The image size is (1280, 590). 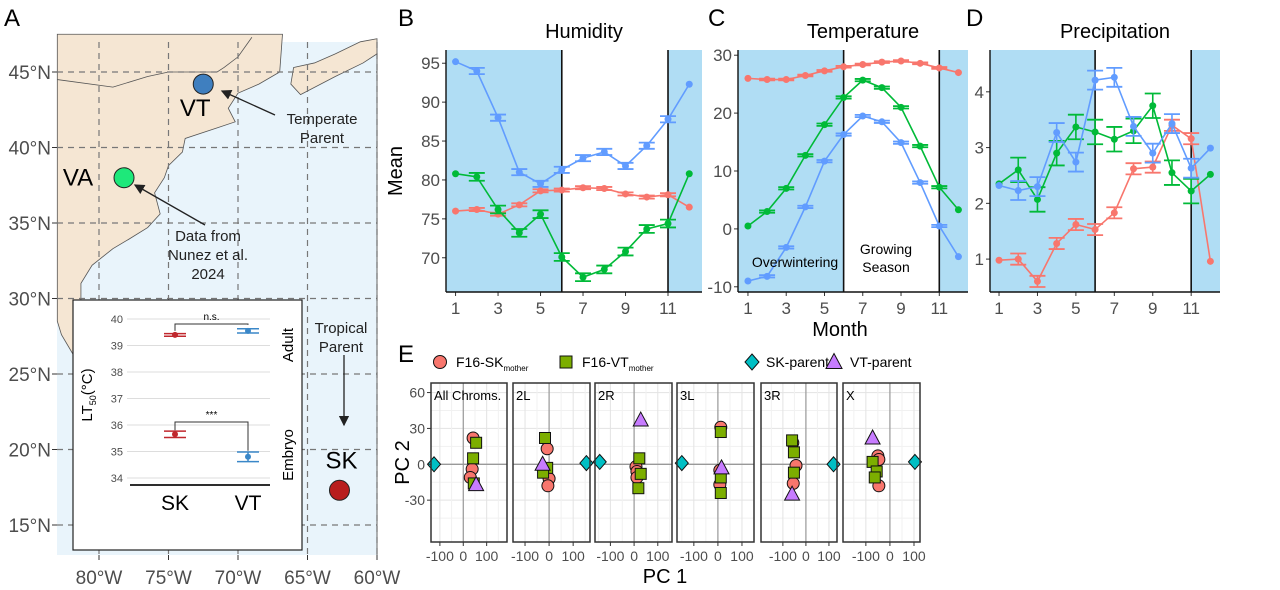 What do you see at coordinates (480, 362) in the screenshot?
I see `legend-label-text: F16-SK` at bounding box center [480, 362].